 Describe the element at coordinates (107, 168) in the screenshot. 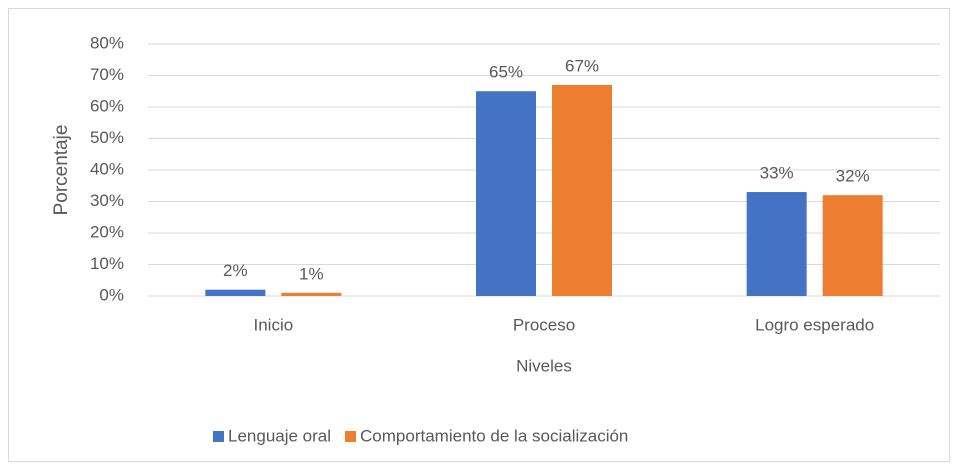

I see `y-tick-label: 40%` at that location.